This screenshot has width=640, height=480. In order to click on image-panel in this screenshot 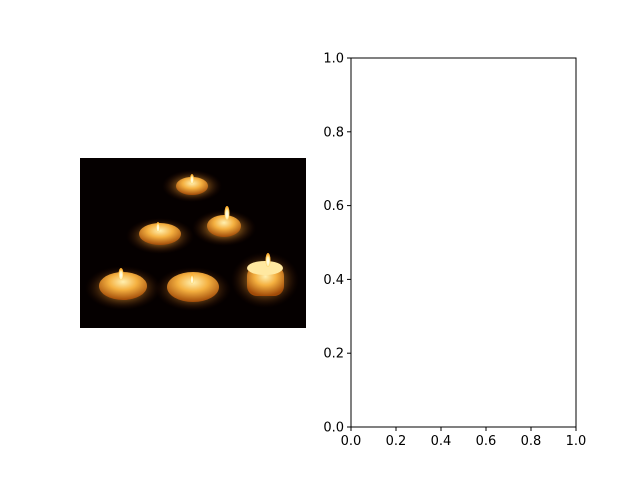, I will do `click(193, 243)`.